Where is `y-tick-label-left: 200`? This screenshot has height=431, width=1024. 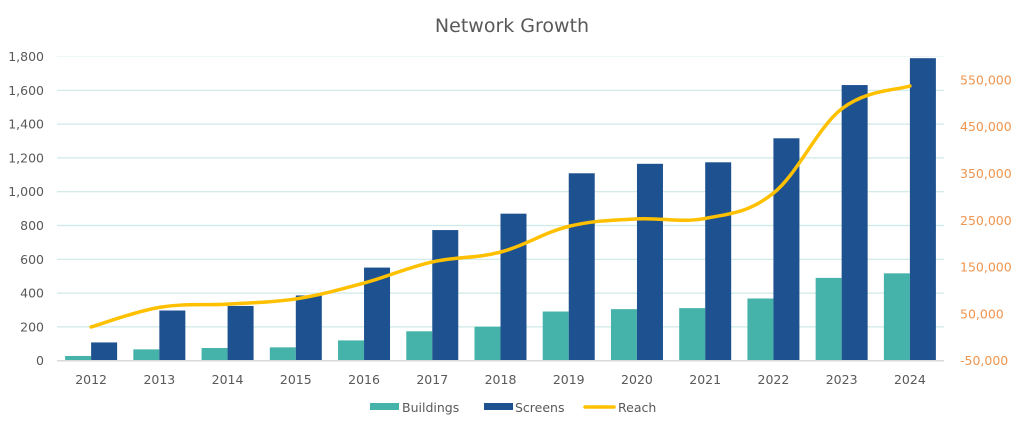 y-tick-label-left: 200 is located at coordinates (32, 326).